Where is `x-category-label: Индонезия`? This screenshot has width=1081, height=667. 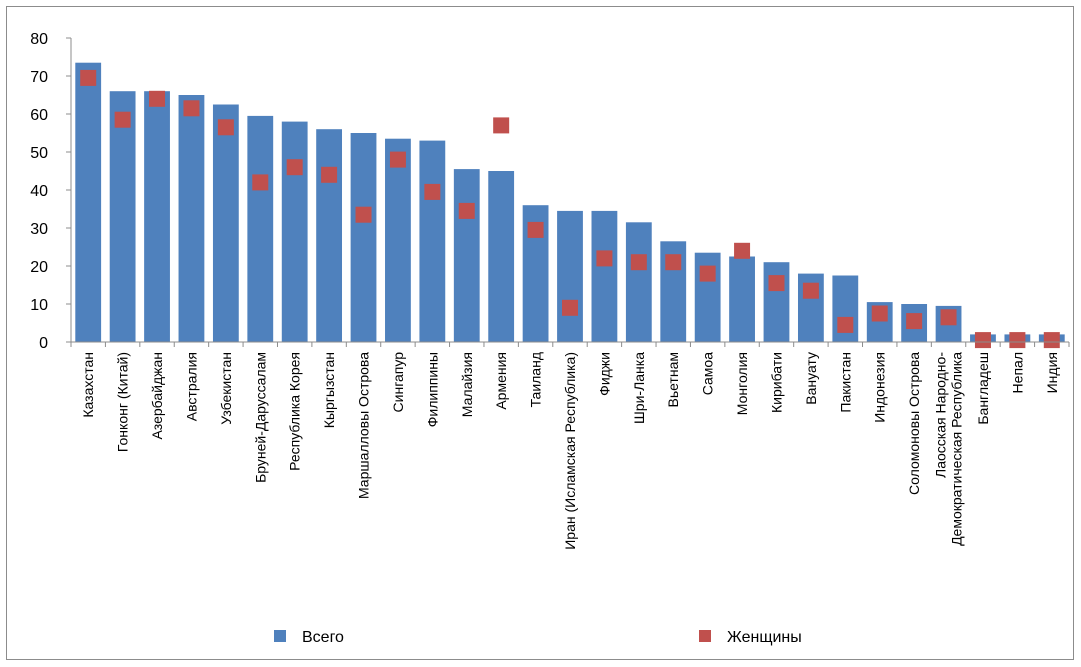
x-category-label: Индонезия is located at coordinates (880, 387).